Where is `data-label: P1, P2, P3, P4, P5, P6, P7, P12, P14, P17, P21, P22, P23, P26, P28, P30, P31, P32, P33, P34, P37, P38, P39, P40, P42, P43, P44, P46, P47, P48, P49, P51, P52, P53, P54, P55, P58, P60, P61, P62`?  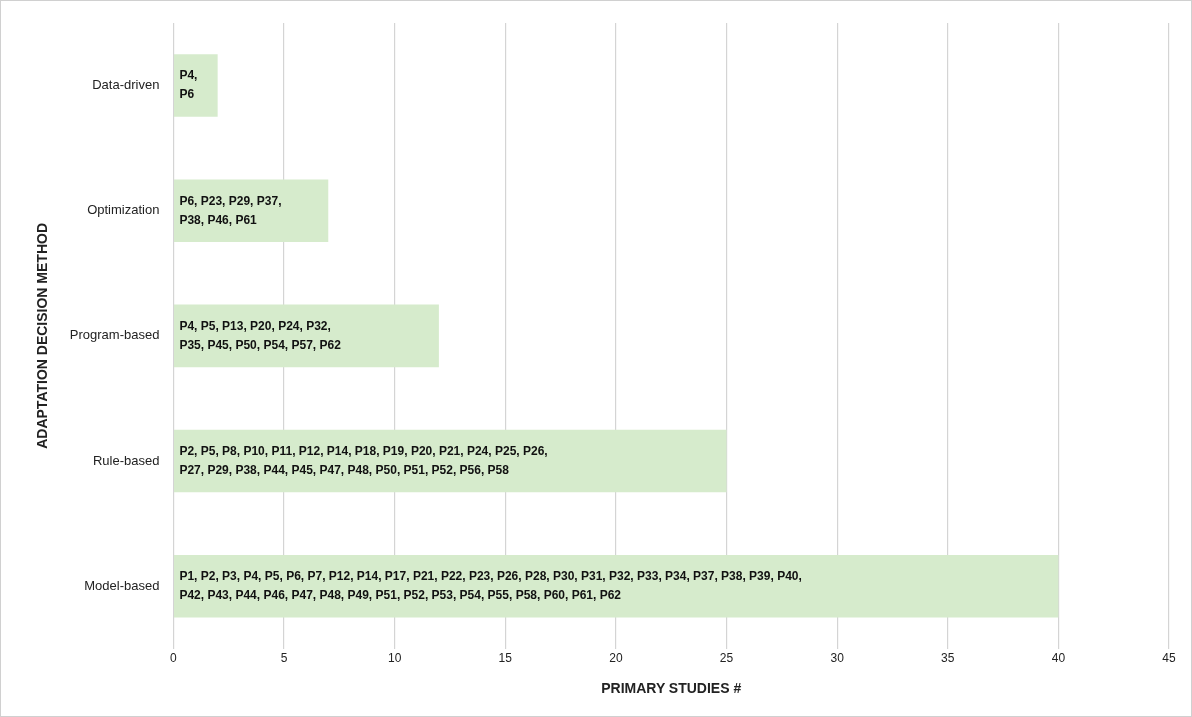 data-label: P1, P2, P3, P4, P5, P6, P7, P12, P14, P17, P21, P22, P23, P26, P28, P30, P31, P32, P33, P34, P37, P38, P39, P40, P42, P43, P44, P46, P47, P48, P49, P51, P52, P53, P54, P55, P58, P60, P61, P62 is located at coordinates (490, 586).